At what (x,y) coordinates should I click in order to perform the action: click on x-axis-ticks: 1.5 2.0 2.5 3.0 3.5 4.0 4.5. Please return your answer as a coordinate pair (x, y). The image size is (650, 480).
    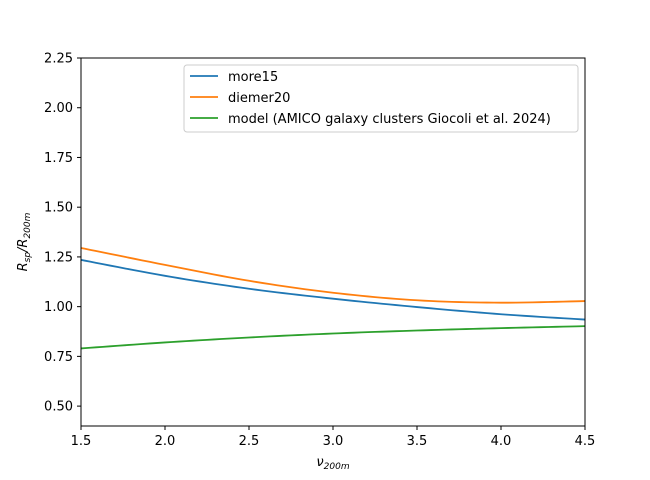
    Looking at the image, I should click on (333, 437).